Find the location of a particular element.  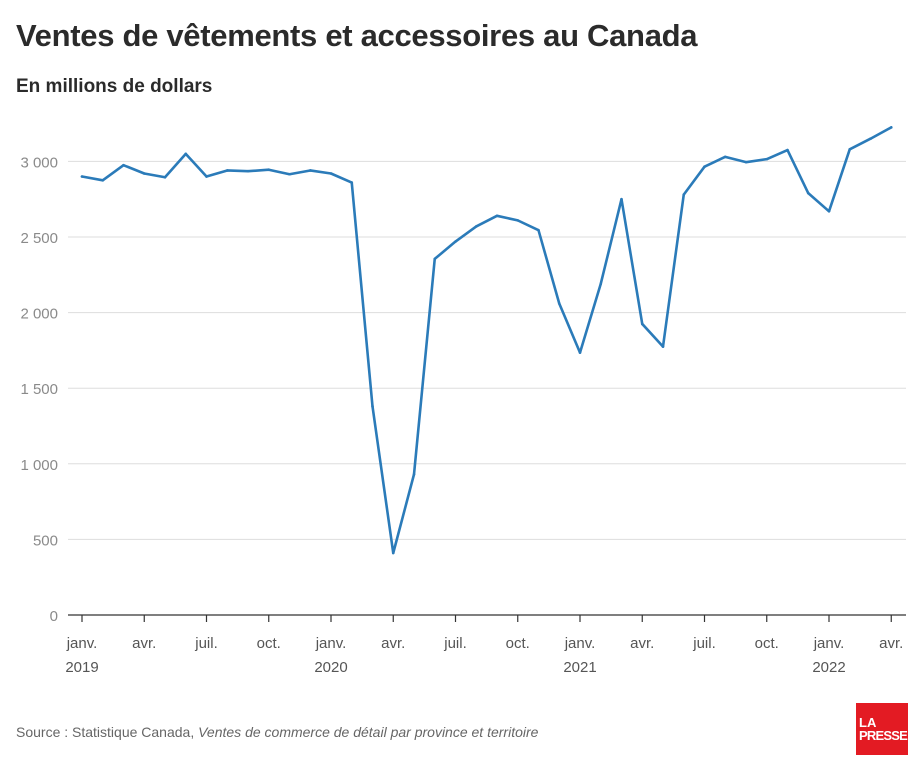

y-tick-label: 1 500 is located at coordinates (39, 389).